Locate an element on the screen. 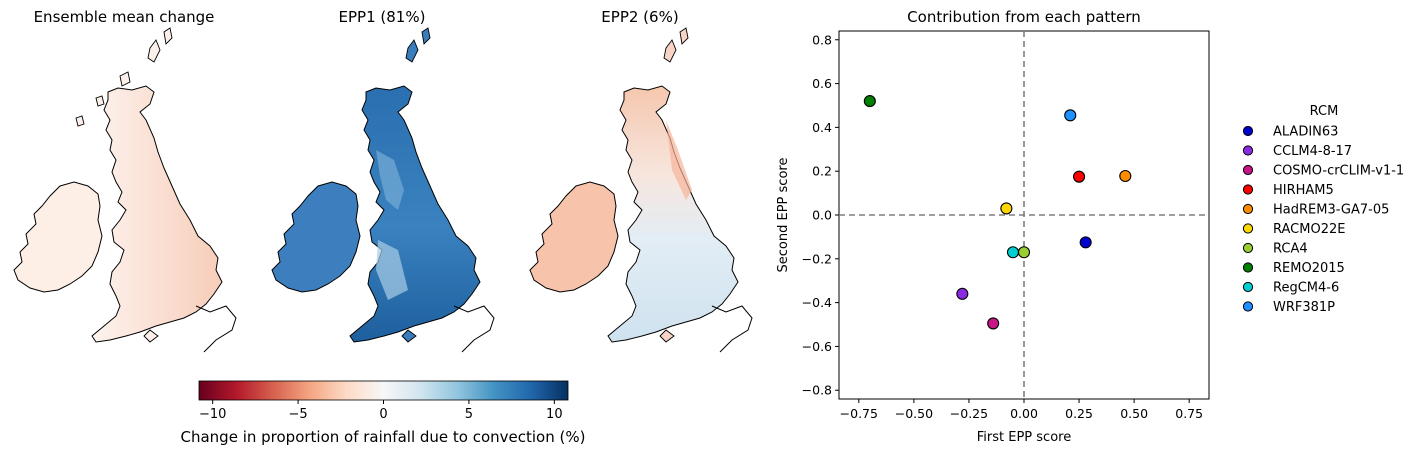 This screenshot has width=1427, height=454. colorbar-ticks: −10 −5 0 5 10 is located at coordinates (381, 411).